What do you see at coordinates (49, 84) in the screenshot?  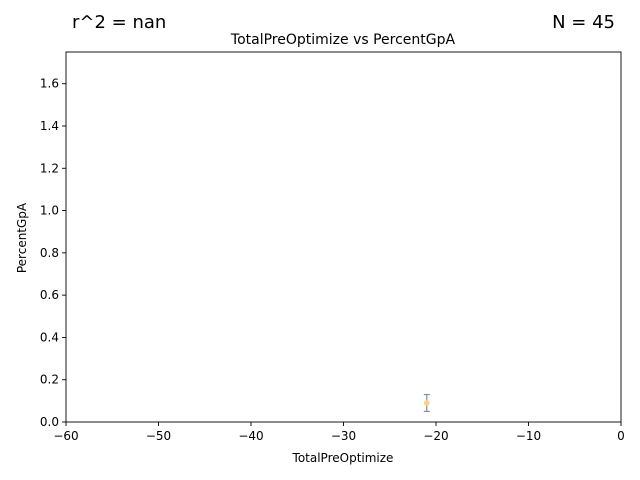 I see `y-tick-label: 1.6` at bounding box center [49, 84].